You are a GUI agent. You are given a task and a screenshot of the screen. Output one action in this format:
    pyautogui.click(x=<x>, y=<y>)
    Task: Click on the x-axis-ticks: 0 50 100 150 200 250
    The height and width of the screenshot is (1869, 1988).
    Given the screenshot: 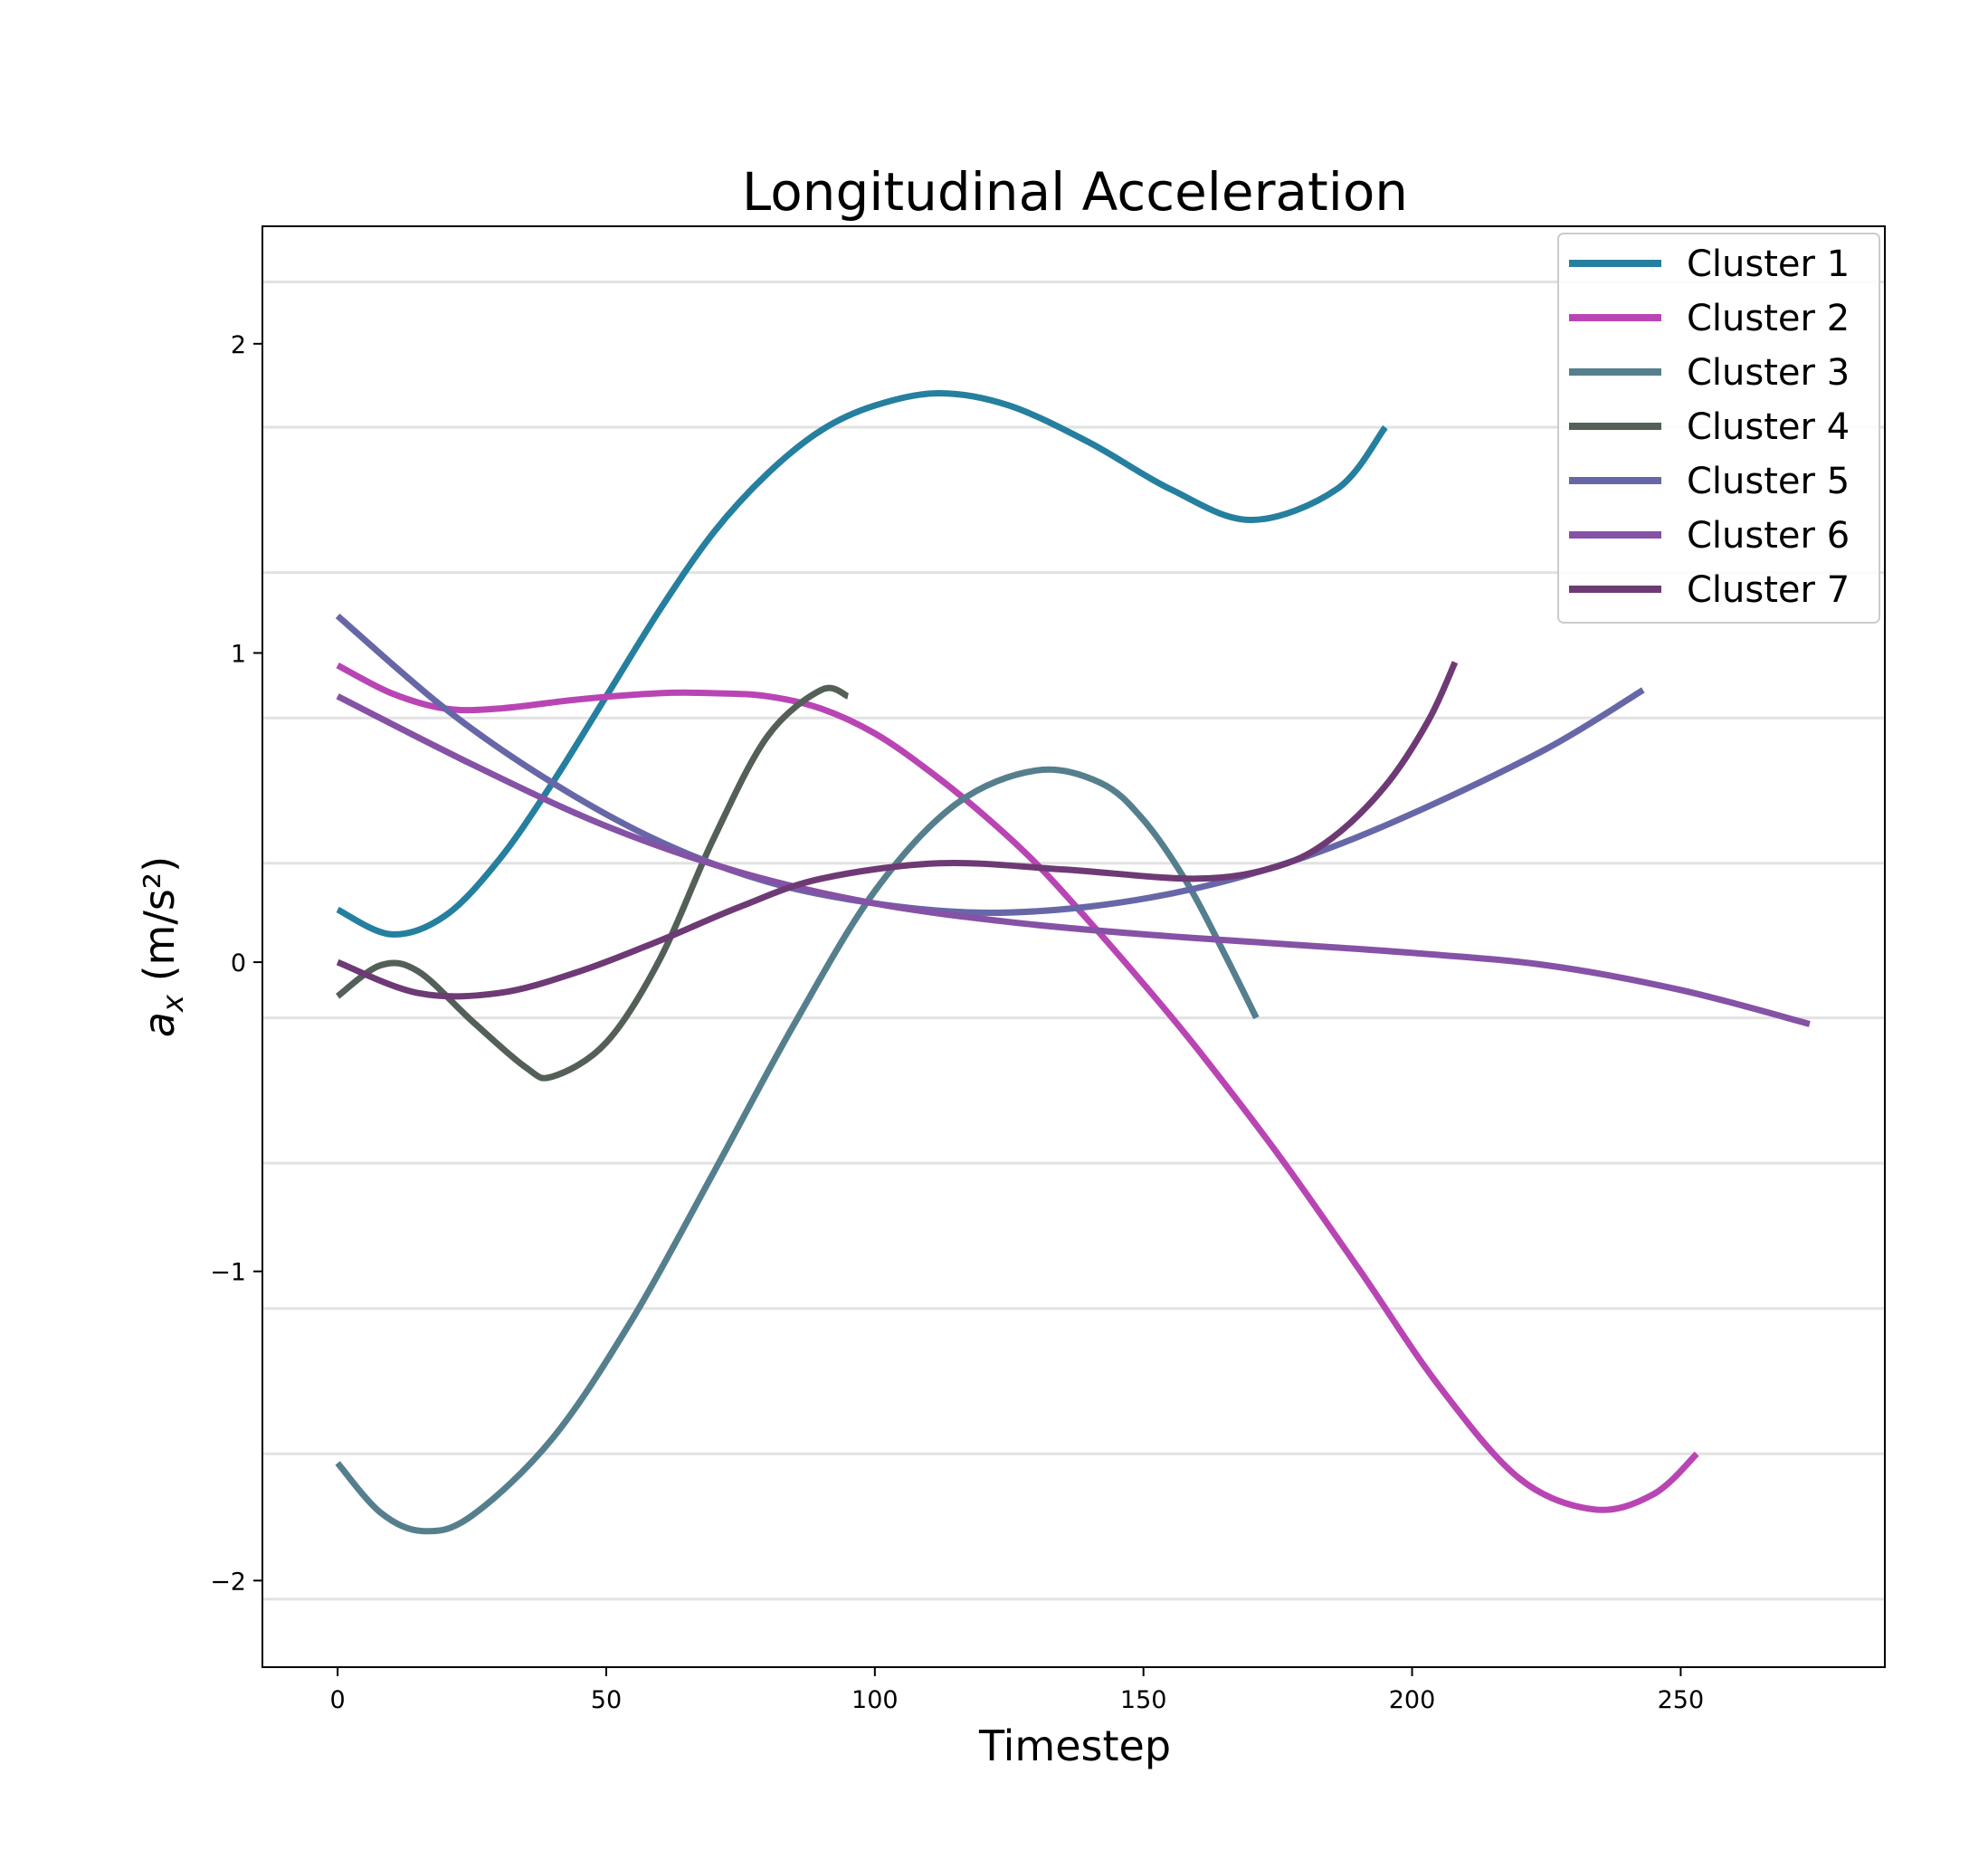 What is the action you would take?
    pyautogui.click(x=1017, y=1691)
    